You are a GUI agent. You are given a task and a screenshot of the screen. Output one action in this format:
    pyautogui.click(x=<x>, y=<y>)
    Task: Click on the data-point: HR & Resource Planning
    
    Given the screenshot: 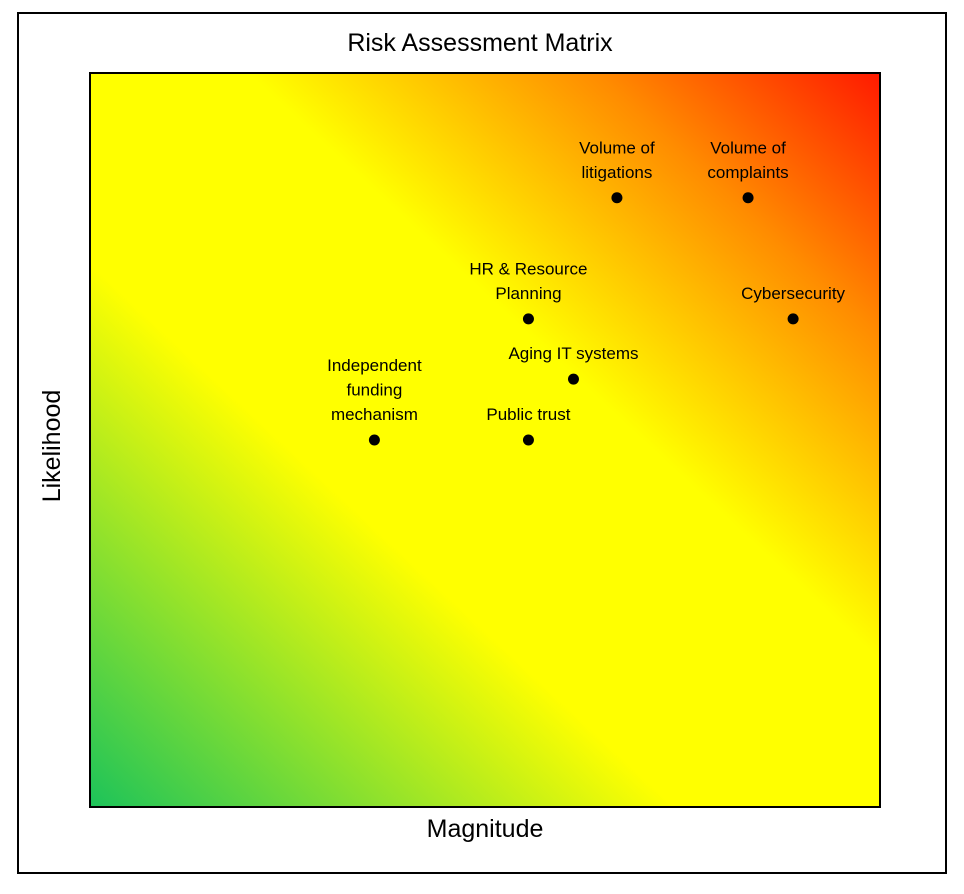 What is the action you would take?
    pyautogui.click(x=528, y=292)
    